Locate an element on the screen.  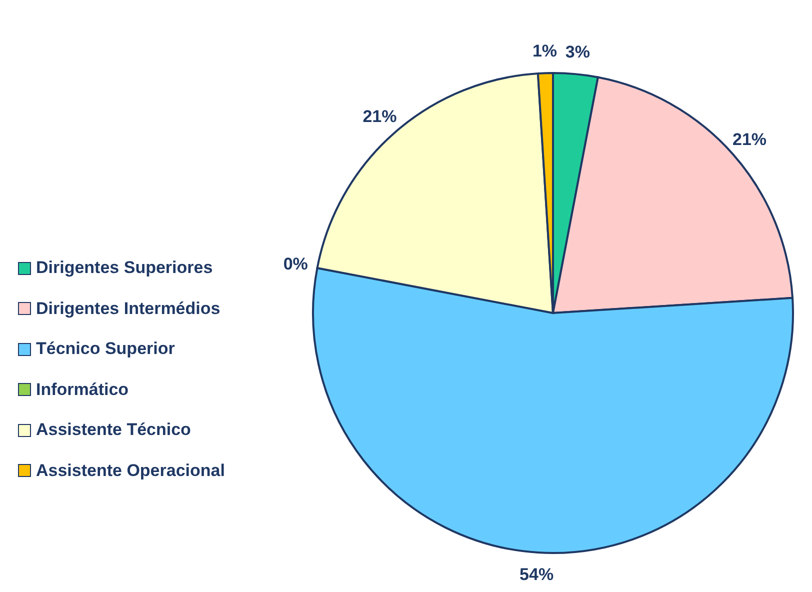
legend-label: Técnico Superior is located at coordinates (105, 349).